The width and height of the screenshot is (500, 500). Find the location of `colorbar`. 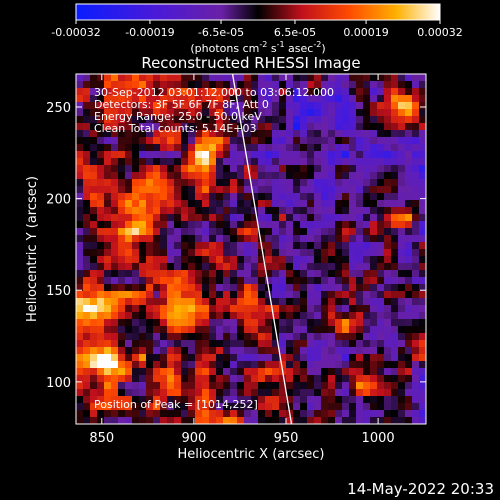

colorbar is located at coordinates (258, 12).